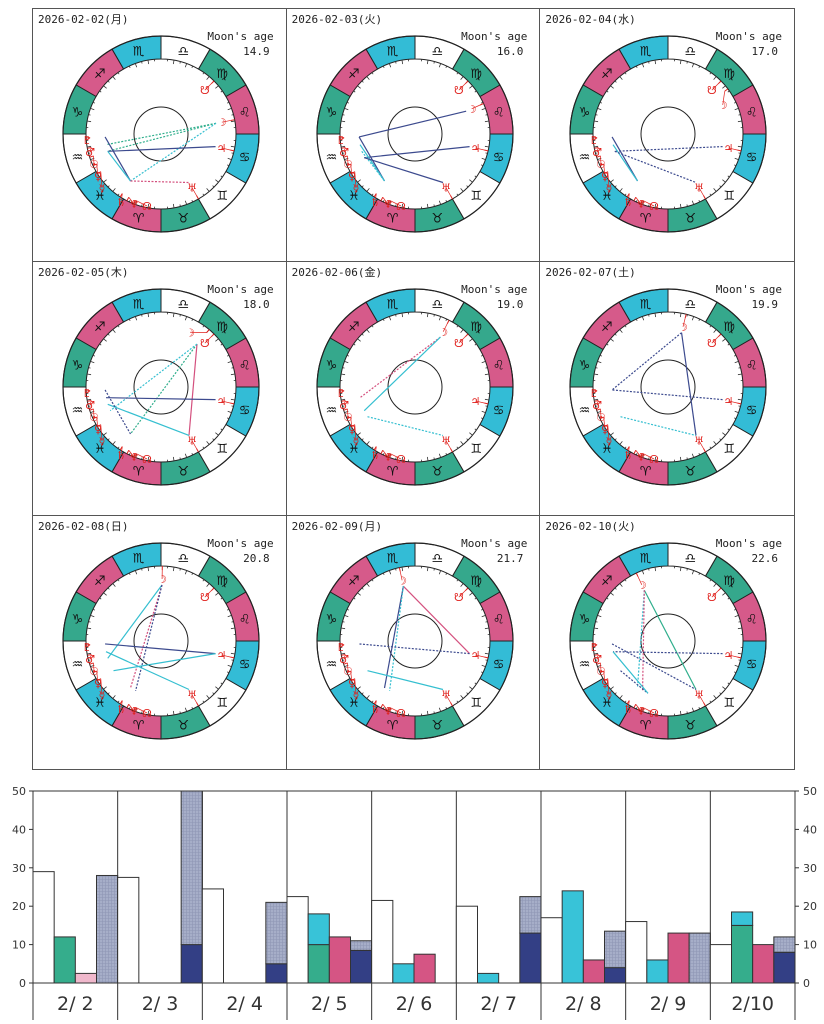 This screenshot has width=824, height=1024. Describe the element at coordinates (134, 711) in the screenshot. I see `neptune-icon: ♆` at that location.